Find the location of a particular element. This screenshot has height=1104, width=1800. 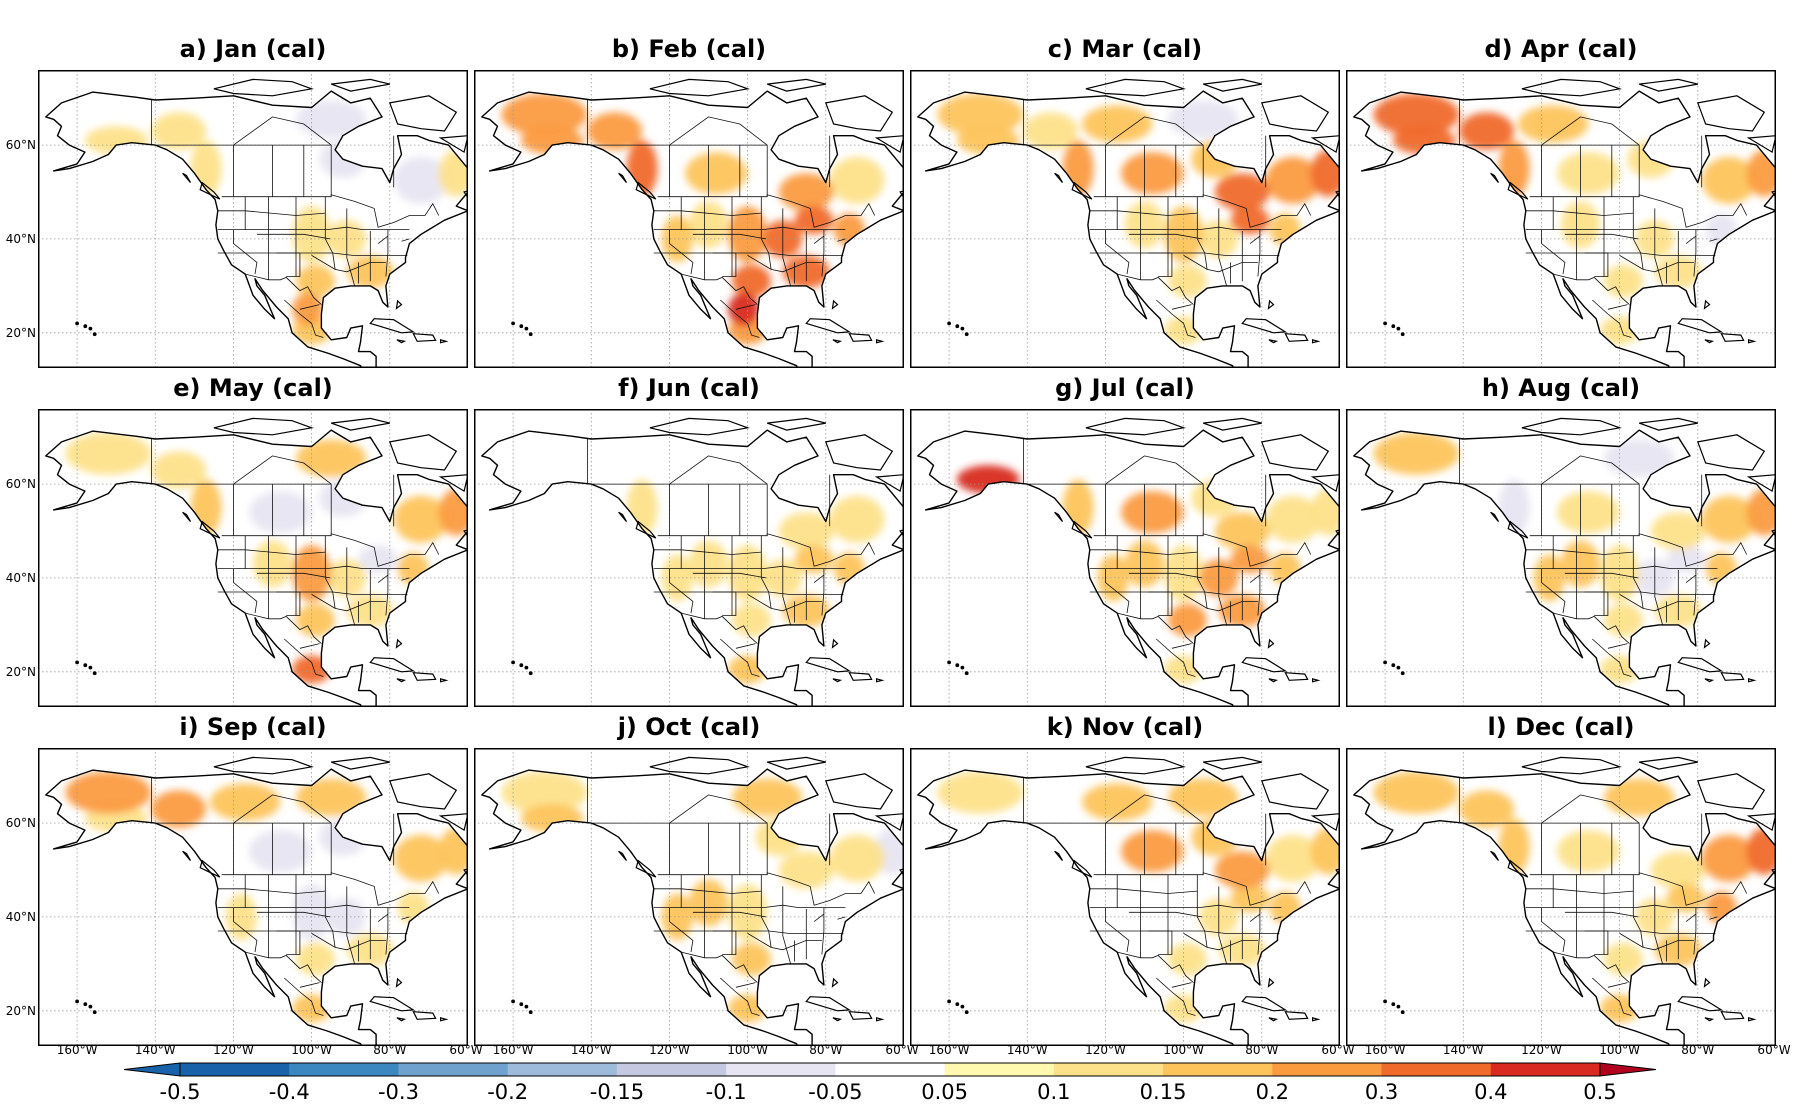

colorbar-tick-label: -0.1 is located at coordinates (726, 1092).